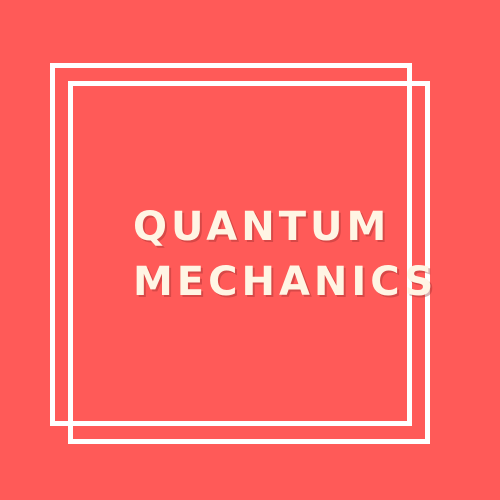 This screenshot has height=500, width=500. Describe the element at coordinates (285, 282) in the screenshot. I see `title-line-mechanics: MECHANICS` at that location.